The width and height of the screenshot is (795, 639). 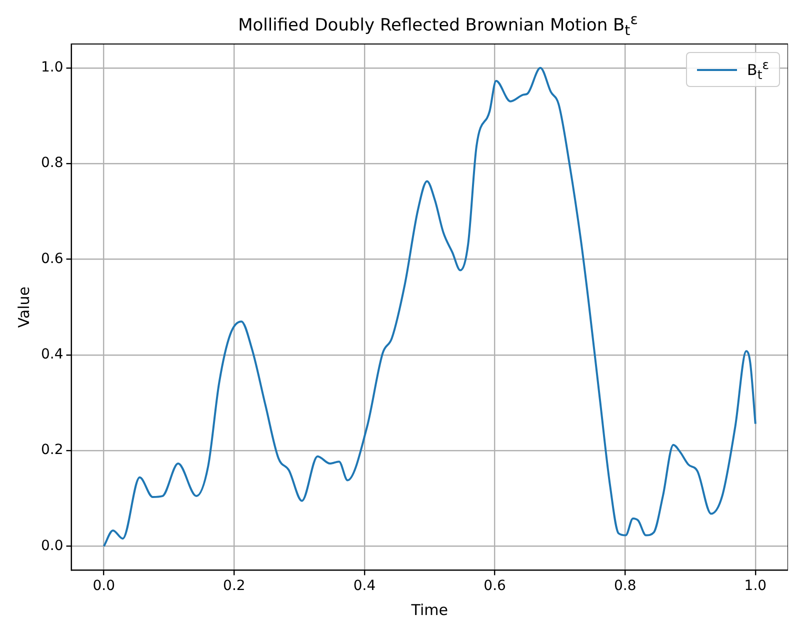 I want to click on x-axis-title: Time, so click(x=429, y=609).